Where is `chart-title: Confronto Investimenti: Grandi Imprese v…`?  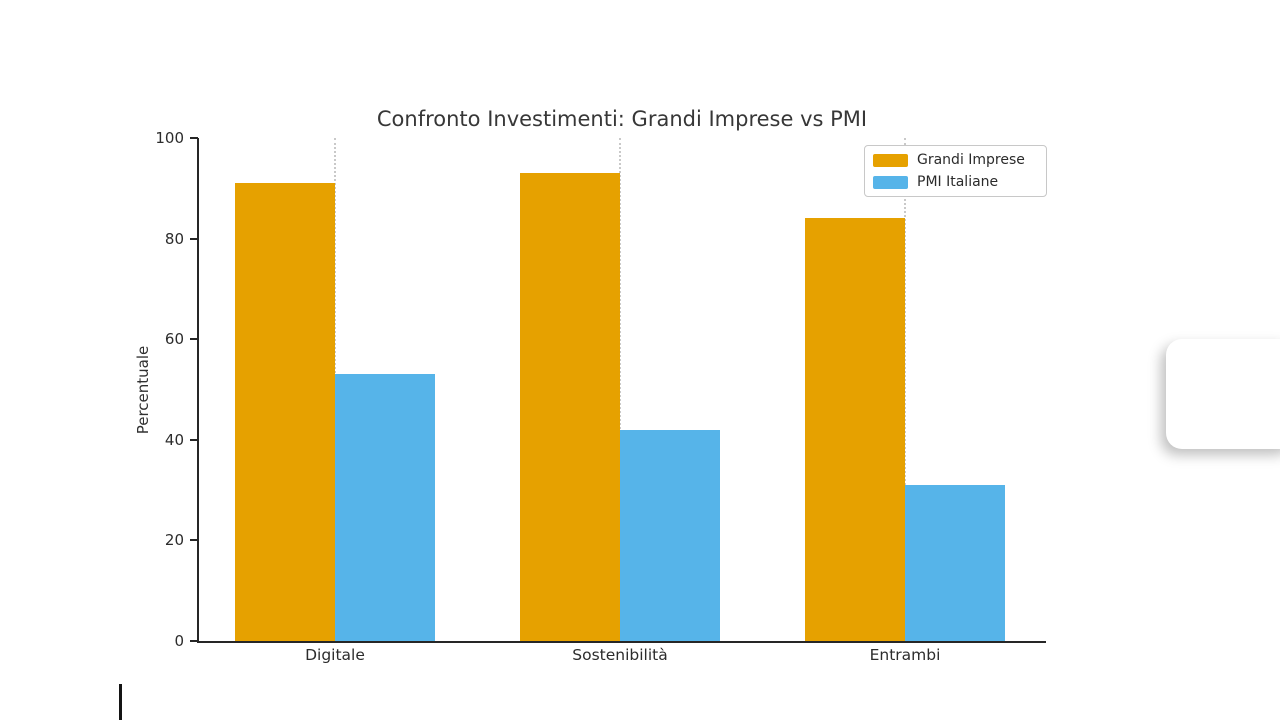
chart-title: Confronto Investimenti: Grandi Imprese v… is located at coordinates (622, 119).